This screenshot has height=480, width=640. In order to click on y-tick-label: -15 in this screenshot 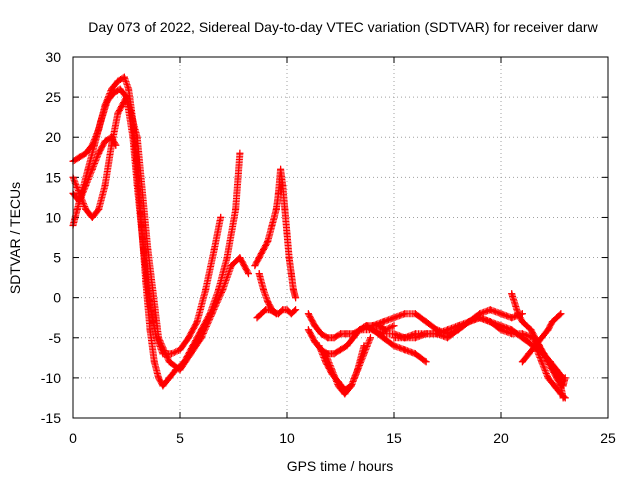, I will do `click(51, 418)`.